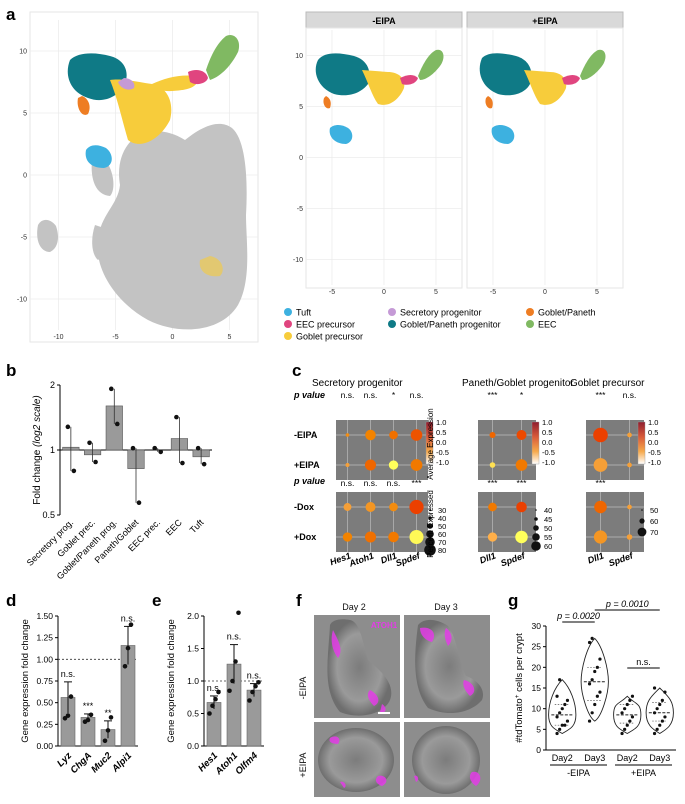 The width and height of the screenshot is (685, 804). What do you see at coordinates (298, 260) in the screenshot?
I see `facet-minus-ytick: -10` at bounding box center [298, 260].